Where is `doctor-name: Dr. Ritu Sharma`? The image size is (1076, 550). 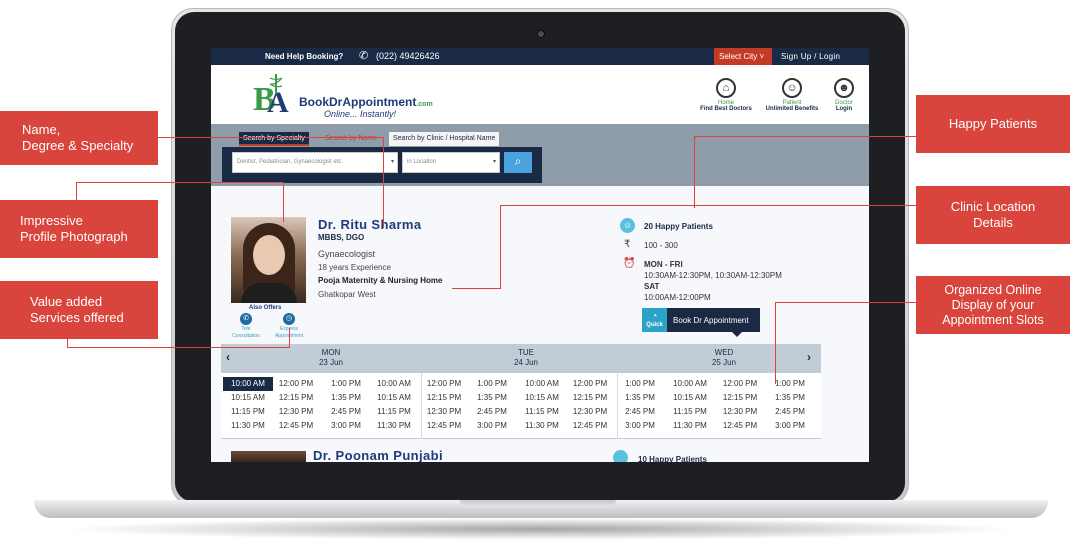 doctor-name: Dr. Ritu Sharma is located at coordinates (370, 224).